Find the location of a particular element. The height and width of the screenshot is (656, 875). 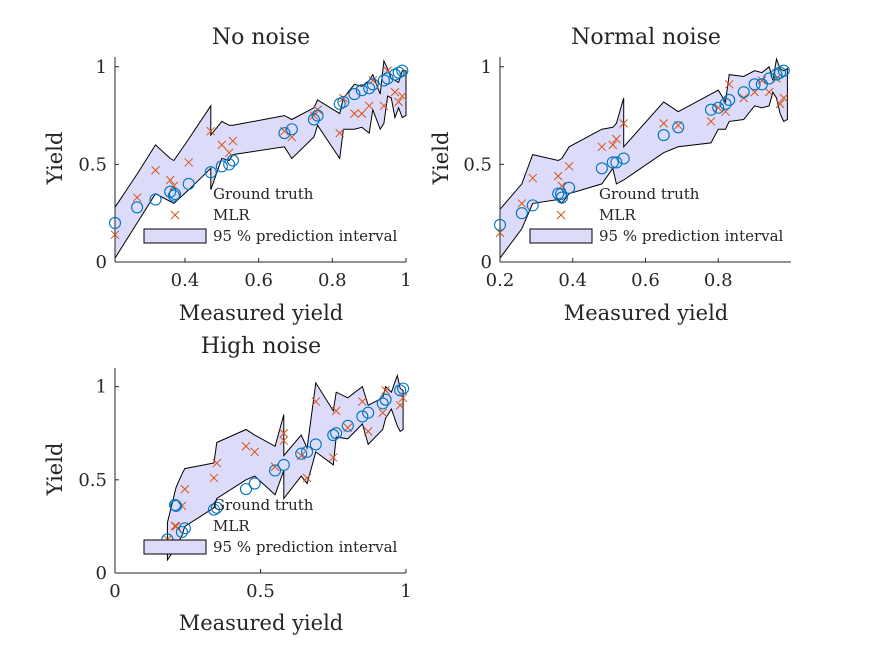

plot-area: 0 0.5 1 0 0.5 1 is located at coordinates (245, 485).